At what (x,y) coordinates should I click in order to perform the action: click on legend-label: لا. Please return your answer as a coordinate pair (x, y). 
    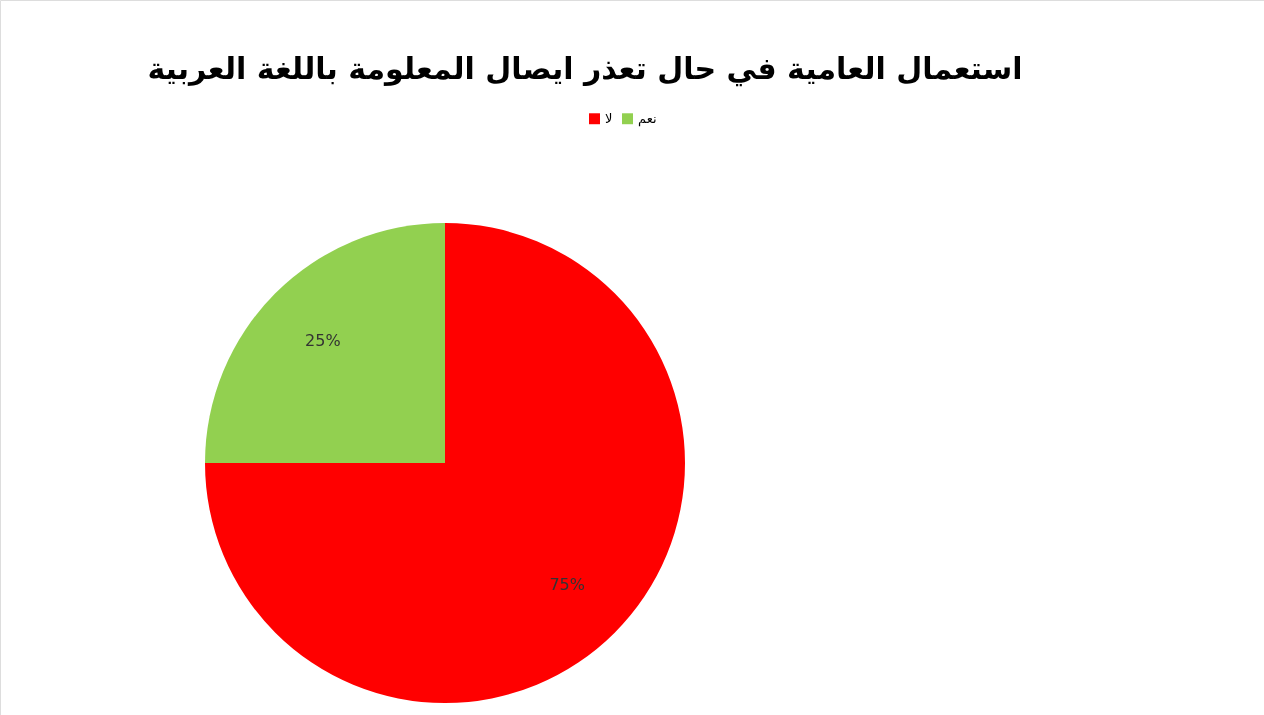
    Looking at the image, I should click on (609, 118).